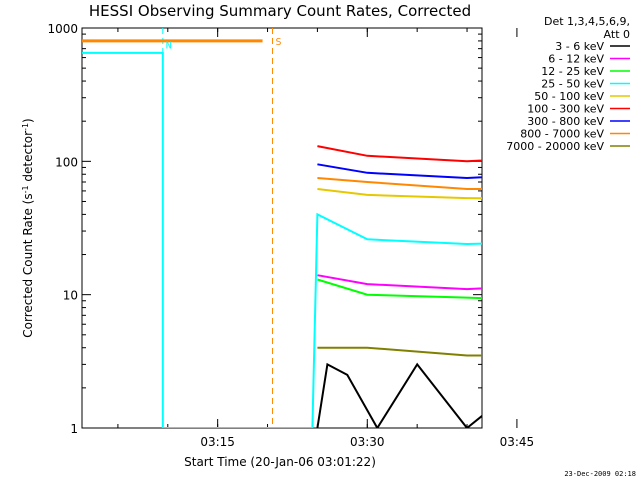 Image resolution: width=640 pixels, height=480 pixels. What do you see at coordinates (399, 183) in the screenshot?
I see `series-line-800-7000-kev` at bounding box center [399, 183].